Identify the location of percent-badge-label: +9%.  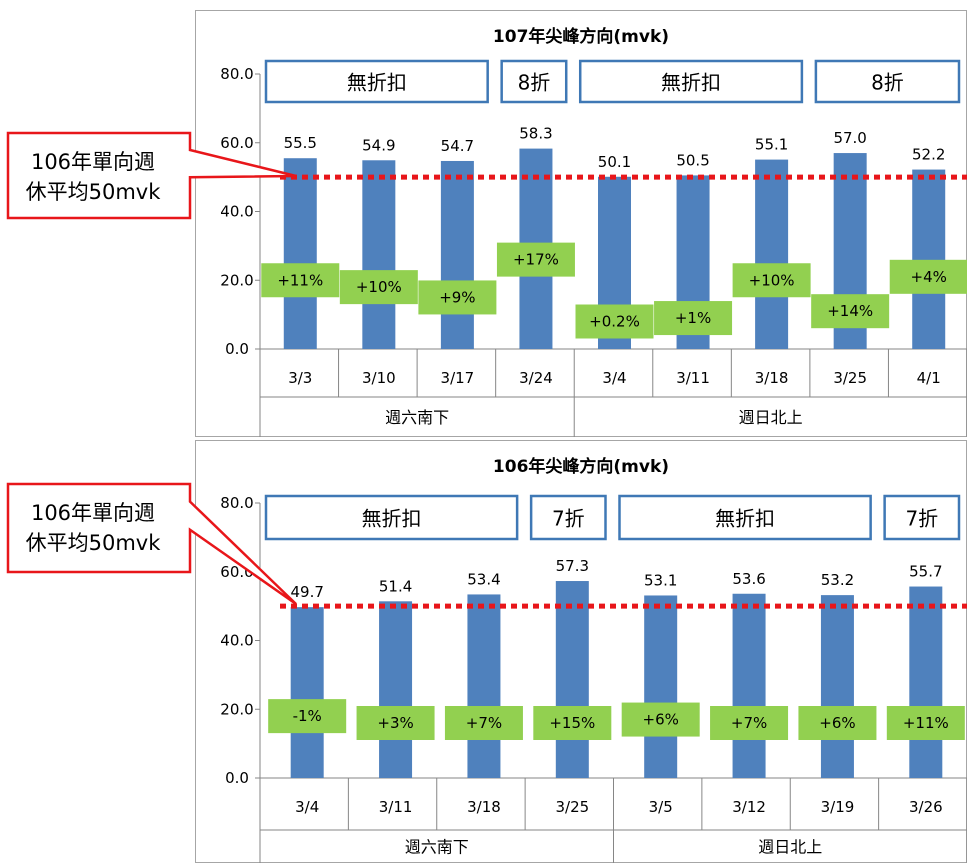
(457, 297).